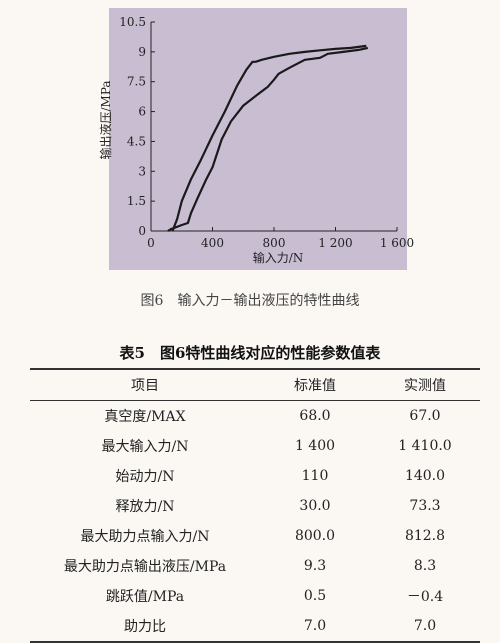  What do you see at coordinates (425, 416) in the screenshot?
I see `cell-measured: 67.0` at bounding box center [425, 416].